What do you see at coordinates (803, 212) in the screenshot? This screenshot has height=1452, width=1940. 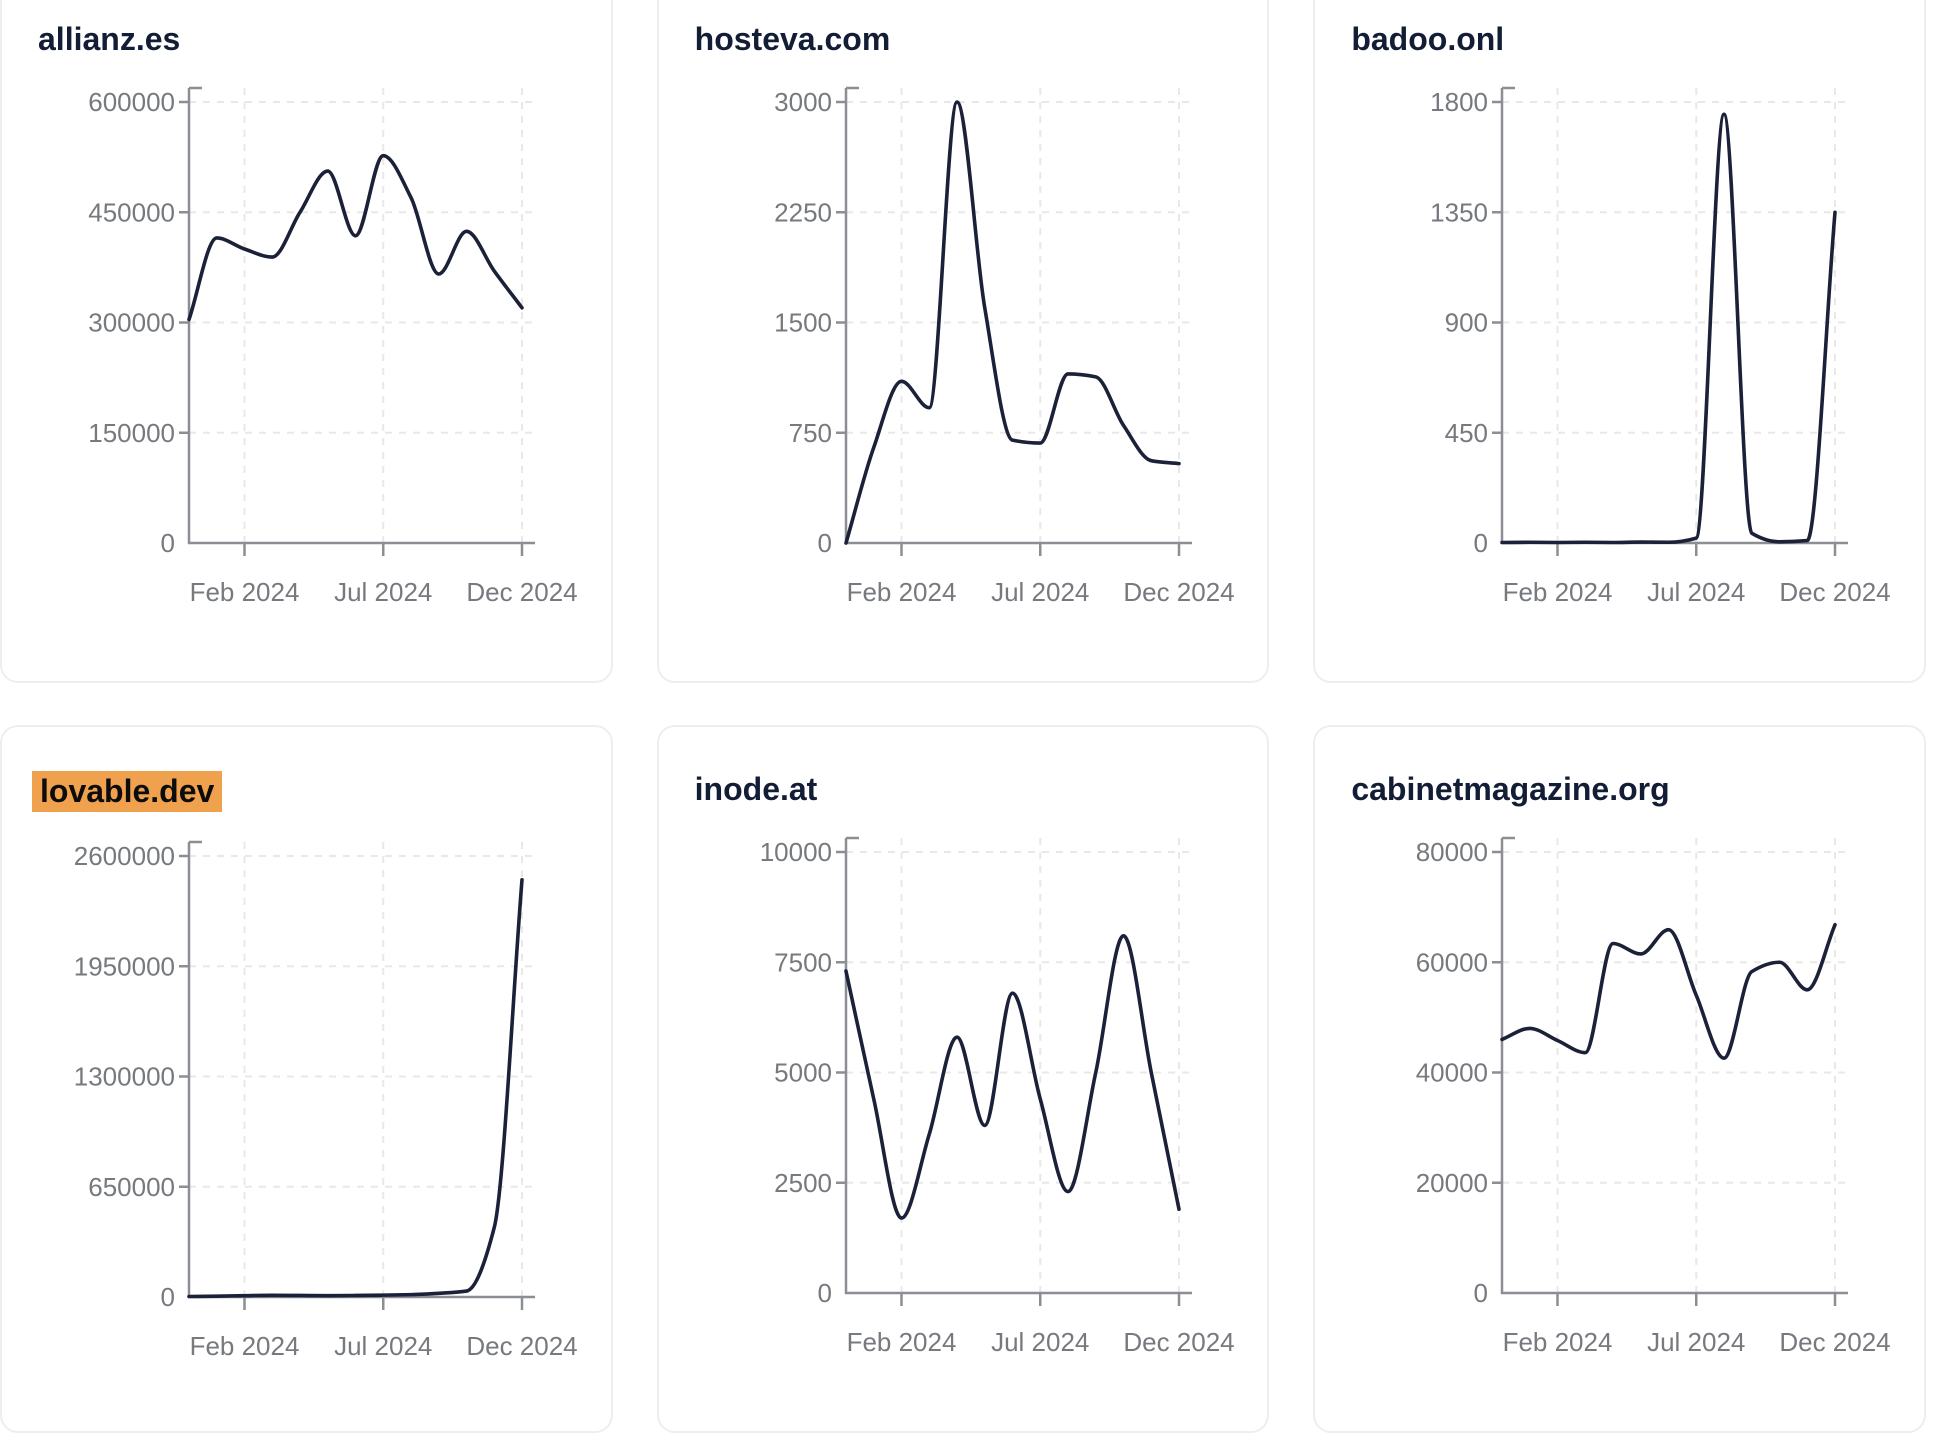 I see `y-tick-label: 2250` at bounding box center [803, 212].